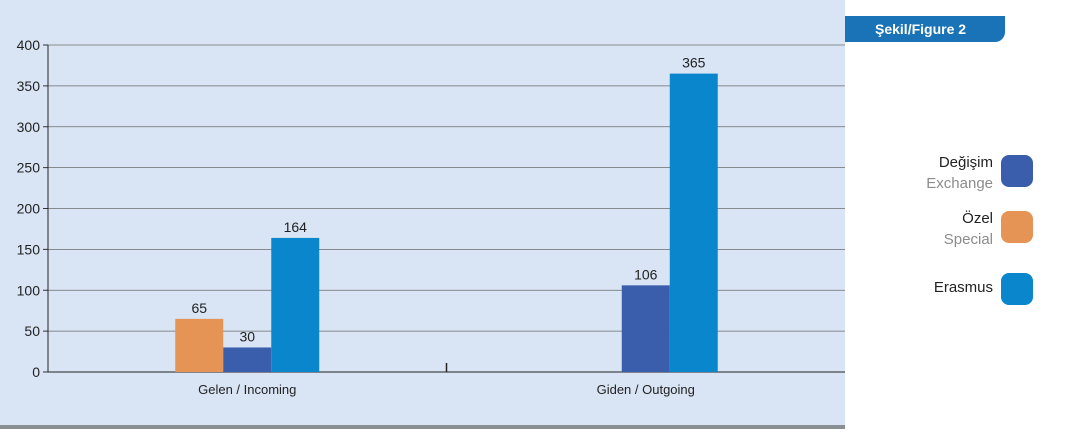  What do you see at coordinates (963, 287) in the screenshot?
I see `legend-label-tr: Erasmus` at bounding box center [963, 287].